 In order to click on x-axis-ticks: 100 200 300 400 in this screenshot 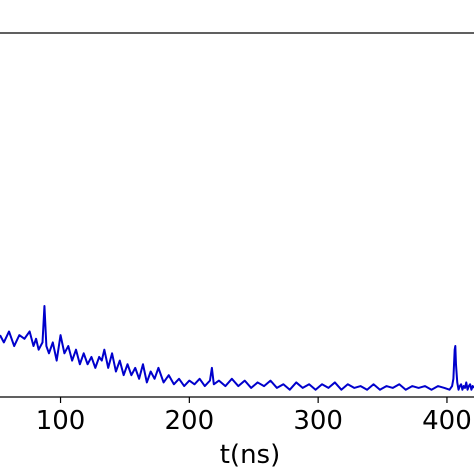, I will do `click(254, 416)`.